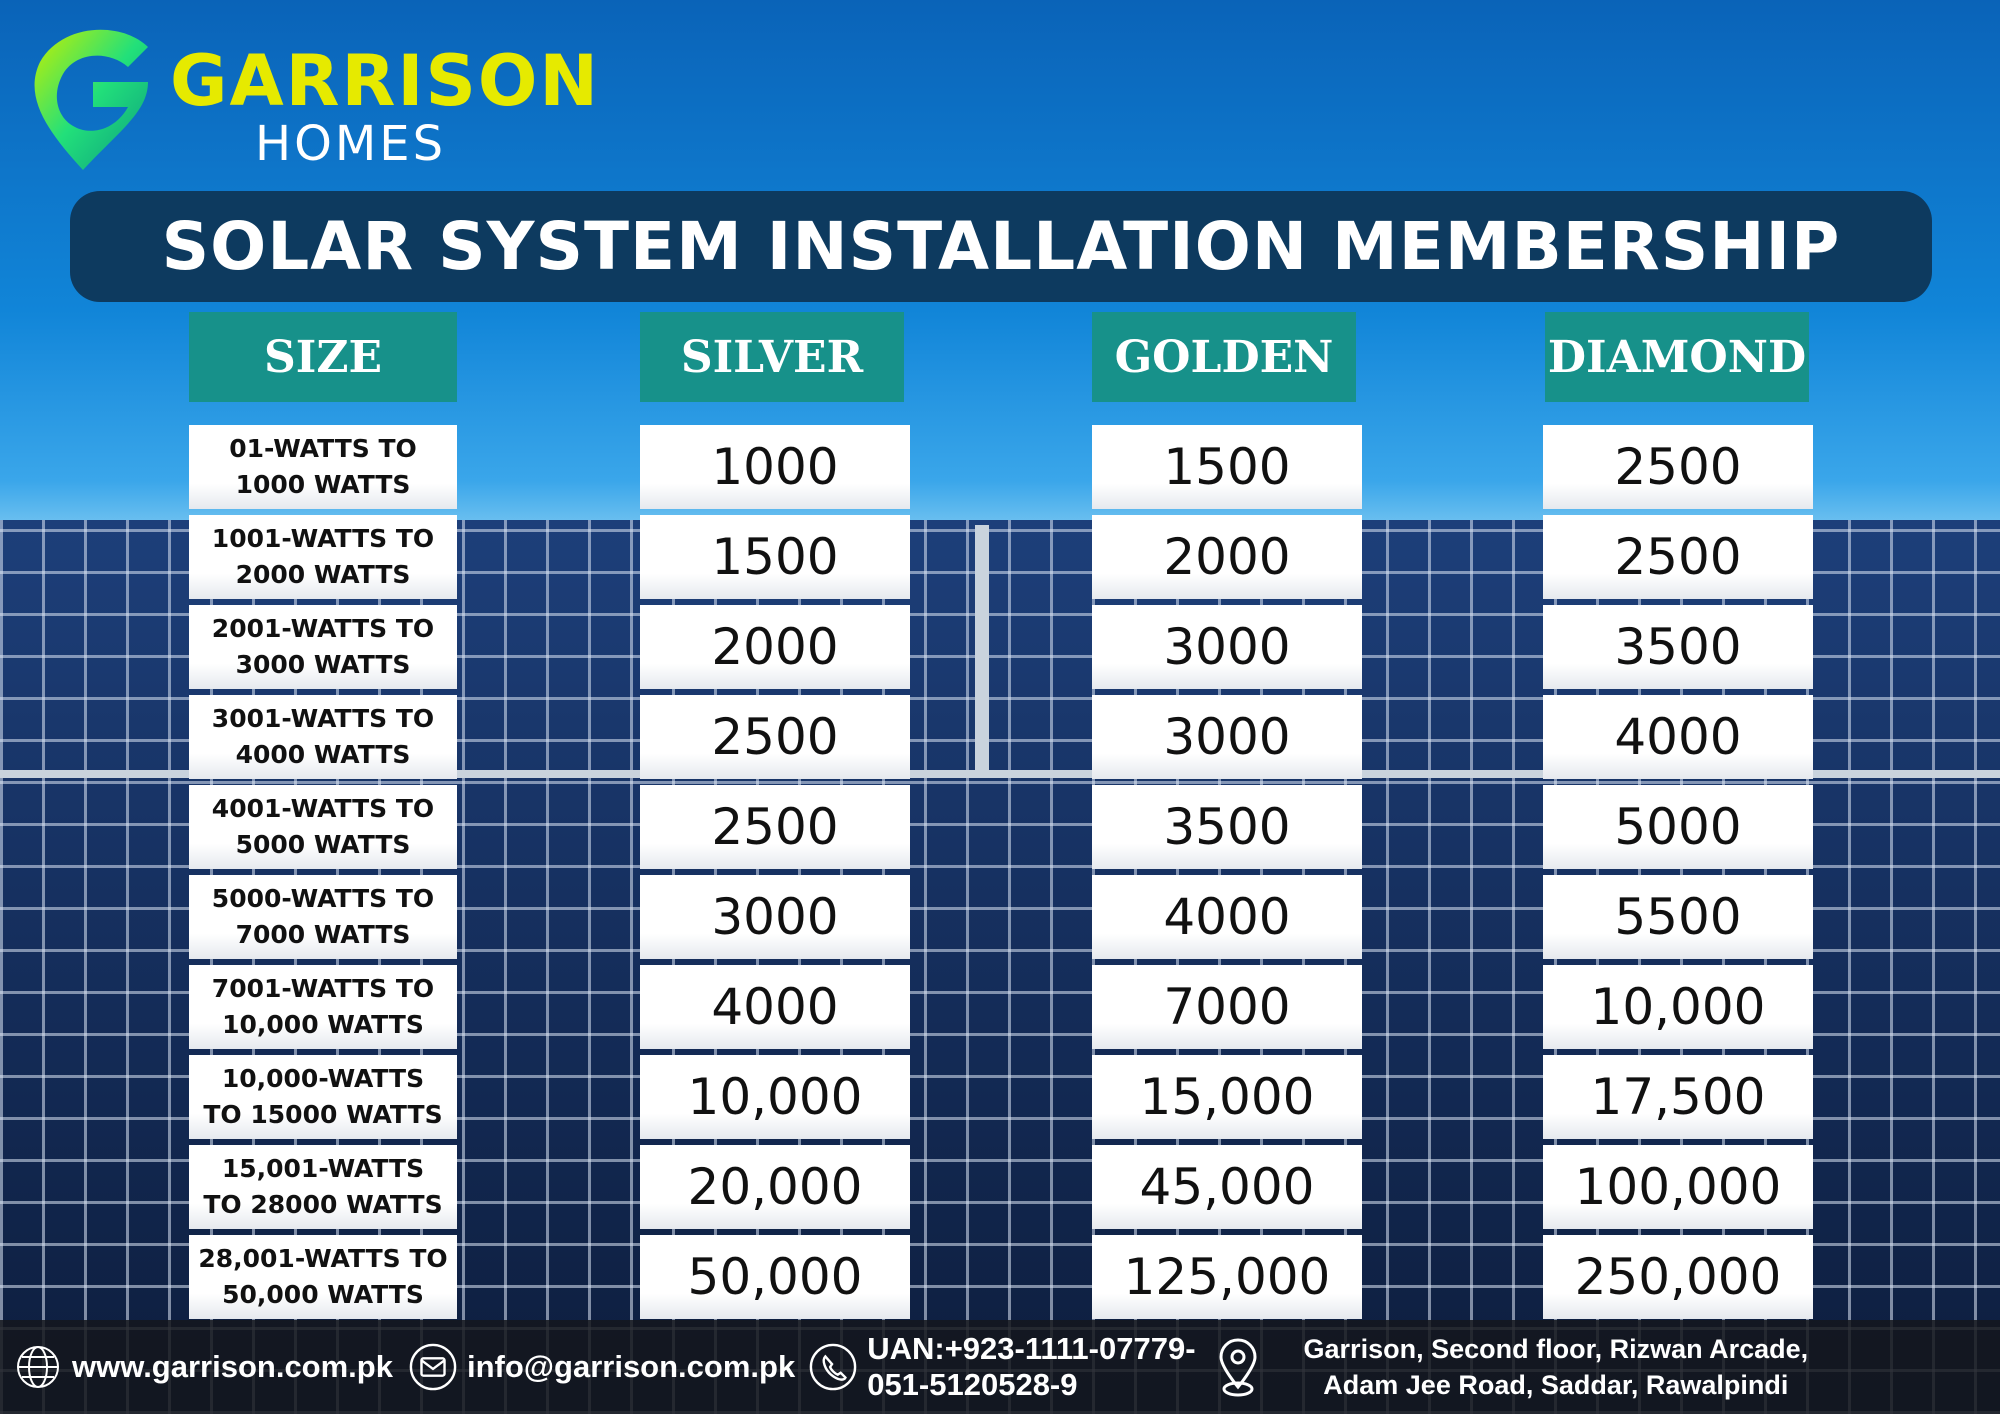 This screenshot has height=1414, width=2000. What do you see at coordinates (1678, 647) in the screenshot?
I see `price-diamond: 3500` at bounding box center [1678, 647].